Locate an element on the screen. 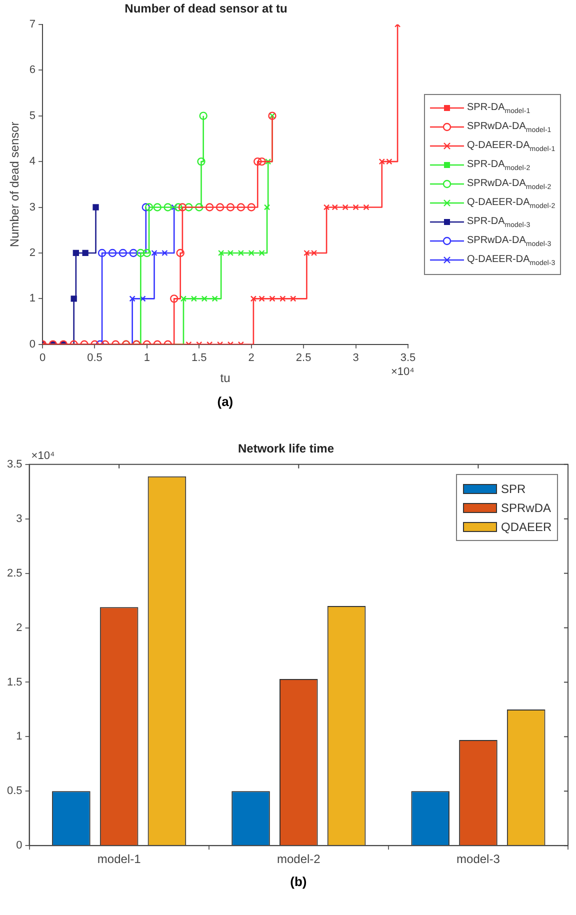  x-tick-label: 2 is located at coordinates (251, 358).